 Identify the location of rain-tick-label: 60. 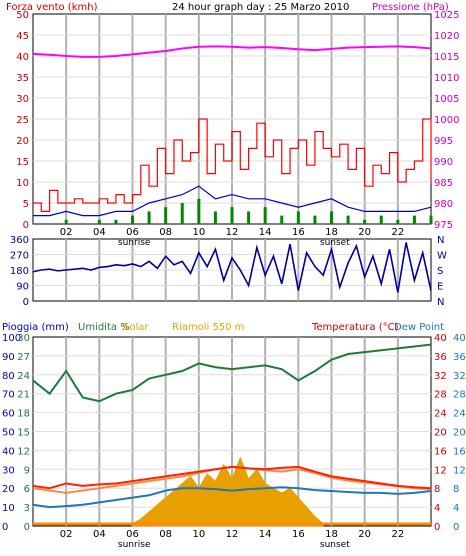
(8, 414).